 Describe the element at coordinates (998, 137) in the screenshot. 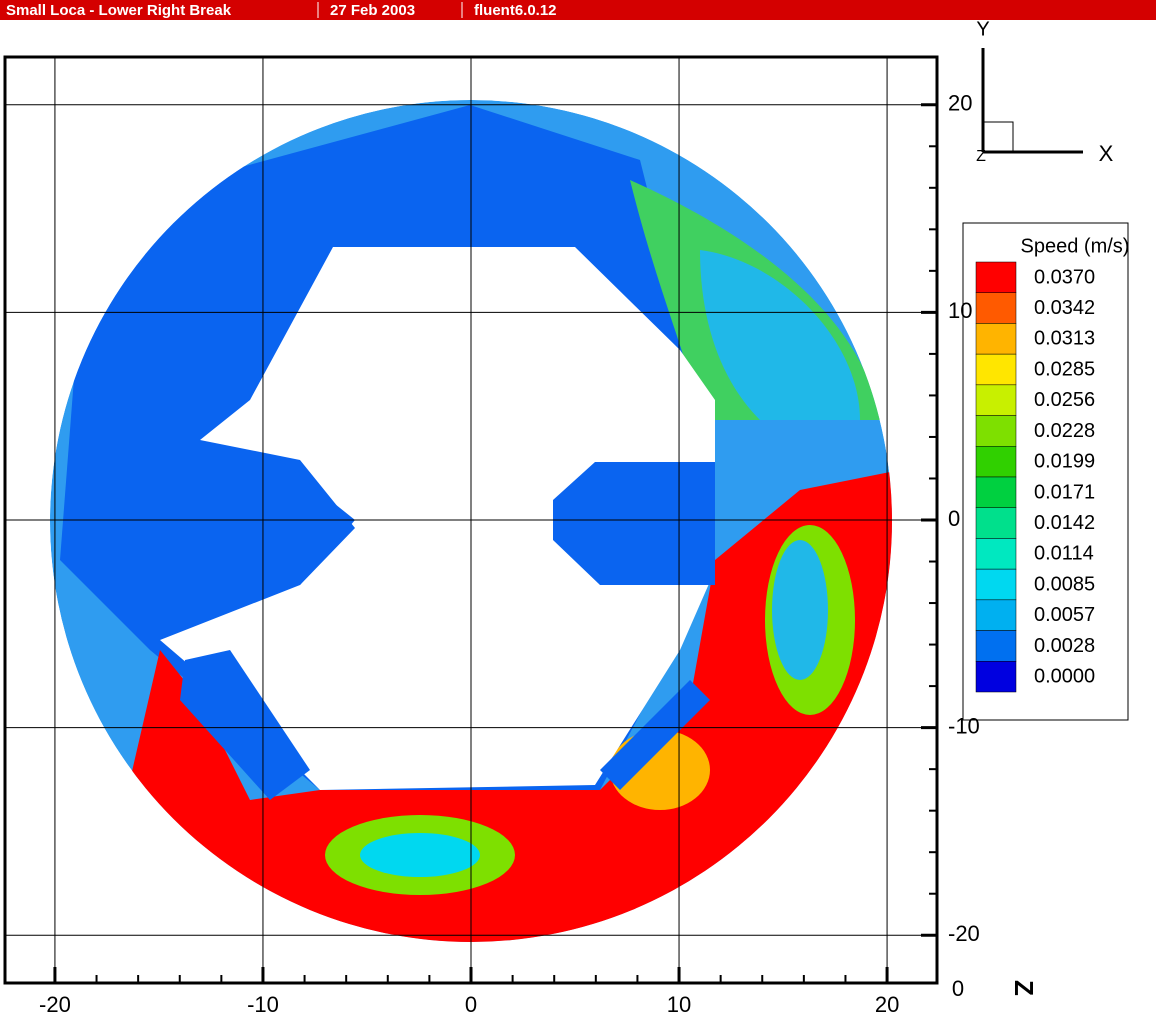

I see `triad-box` at that location.